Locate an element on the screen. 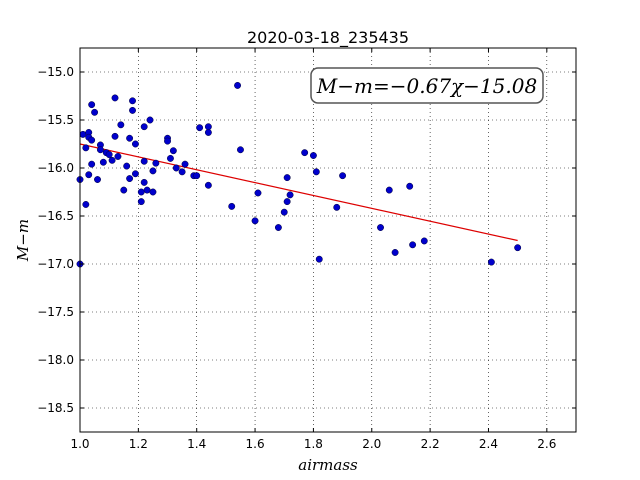 This screenshot has width=640, height=480. x-tick-label: 1.8 is located at coordinates (313, 444).